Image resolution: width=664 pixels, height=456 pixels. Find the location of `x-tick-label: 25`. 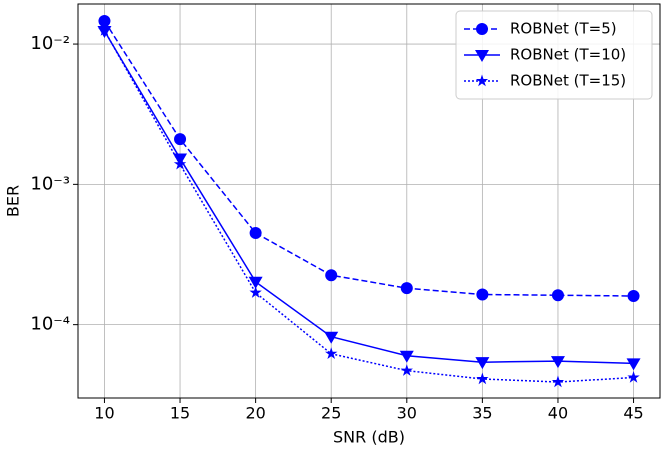

x-tick-label: 25 is located at coordinates (331, 413).